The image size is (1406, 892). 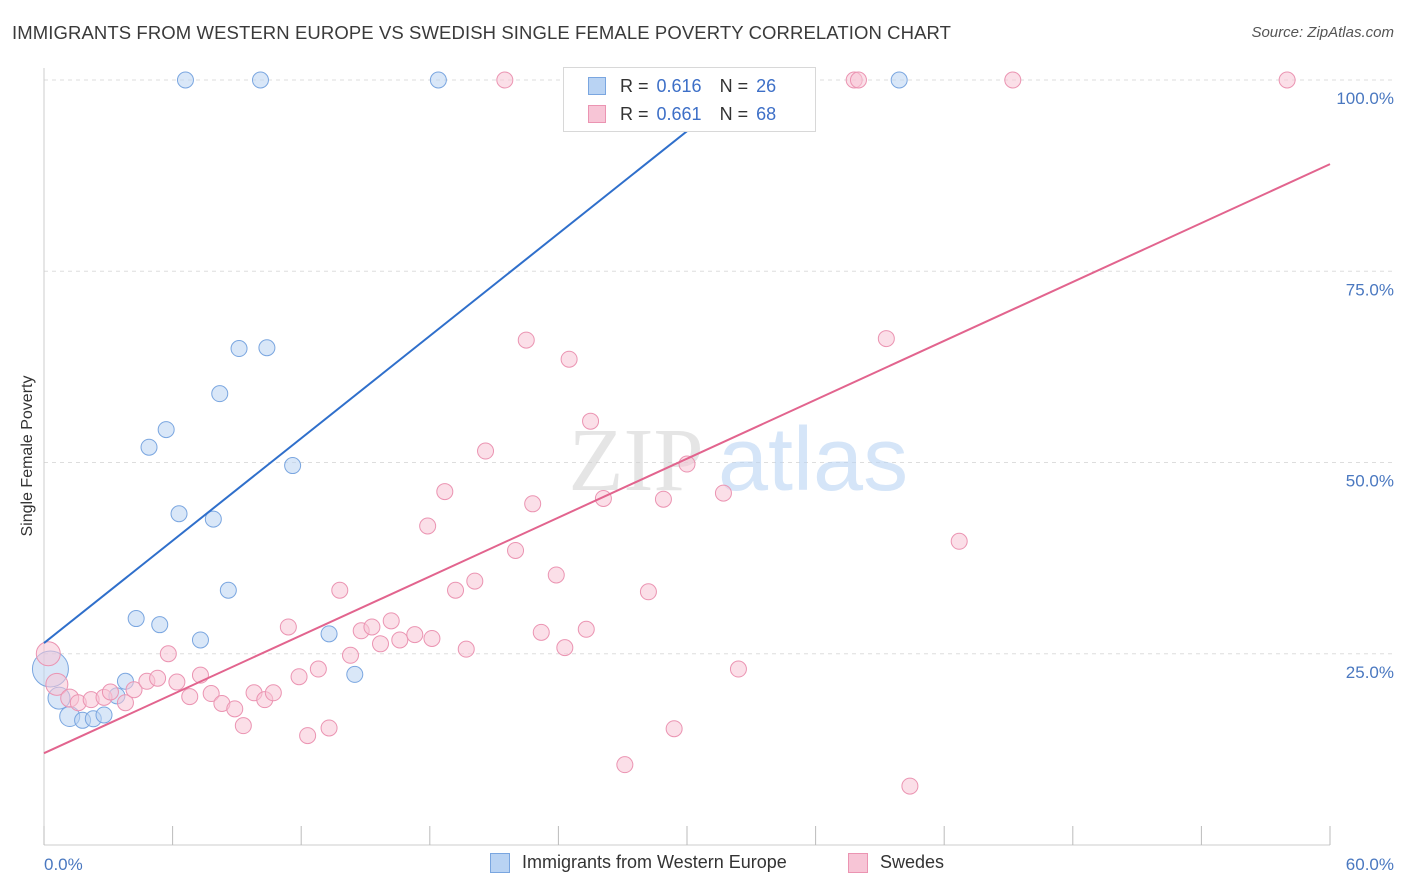 What do you see at coordinates (679, 85) in the screenshot?
I see `legend-r-value: 0.616` at bounding box center [679, 85].